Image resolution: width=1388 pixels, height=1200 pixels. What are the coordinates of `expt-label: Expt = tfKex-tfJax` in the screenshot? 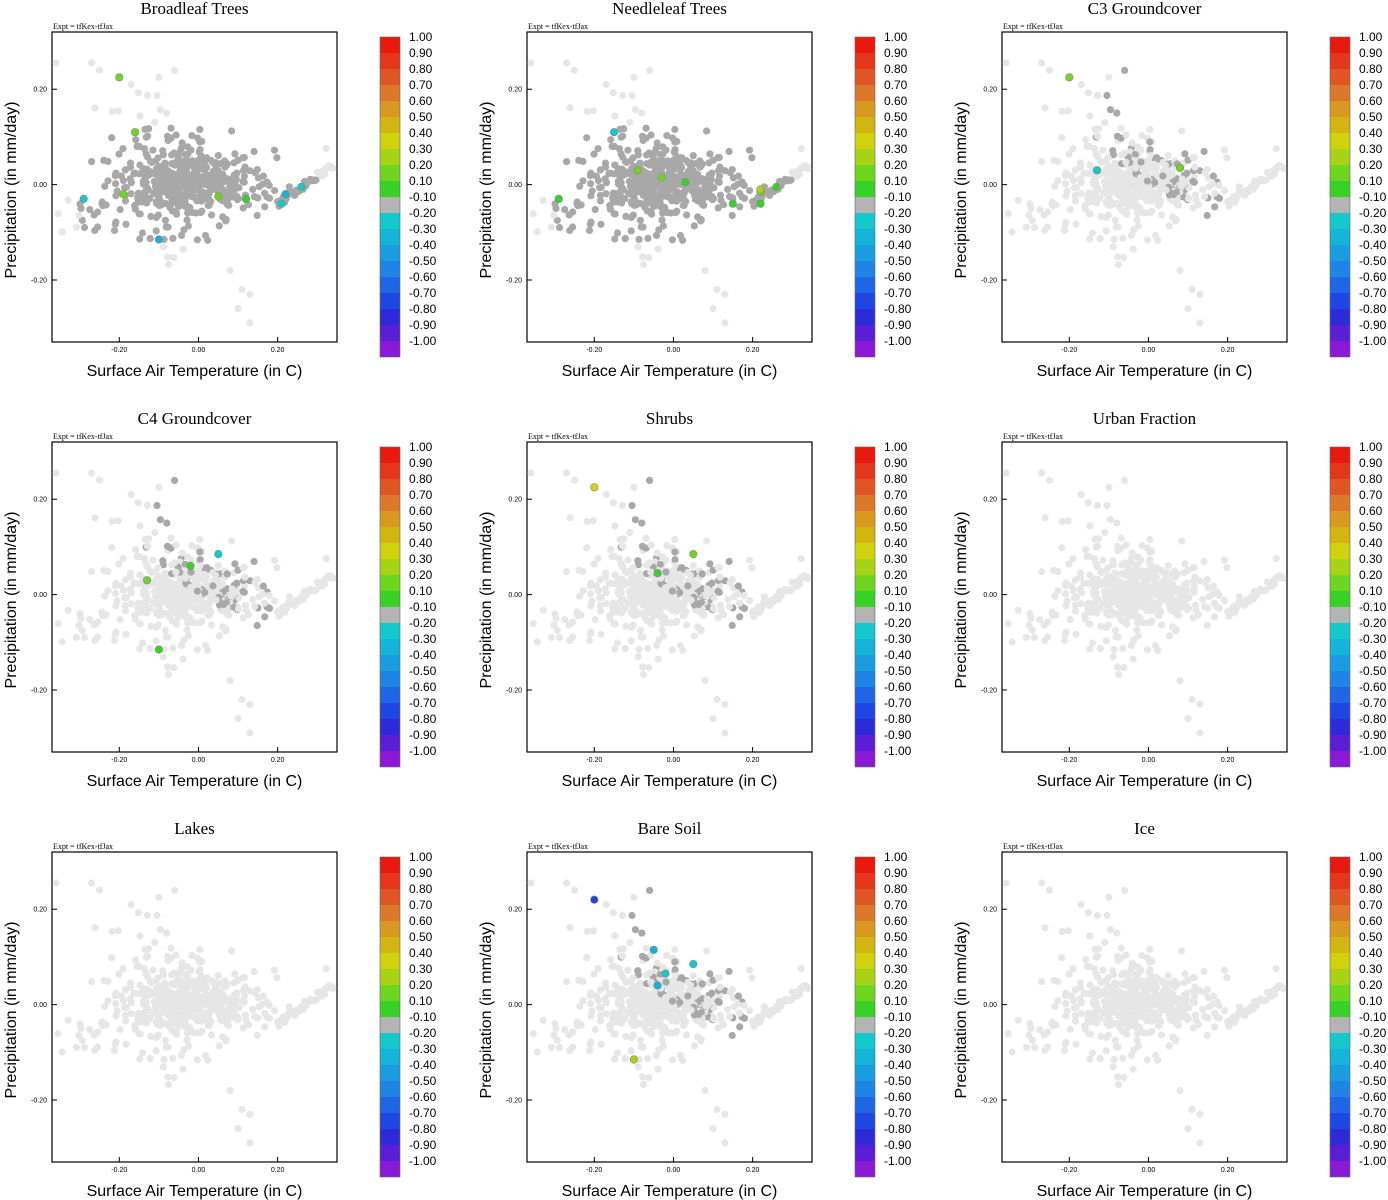 It's located at (83, 436).